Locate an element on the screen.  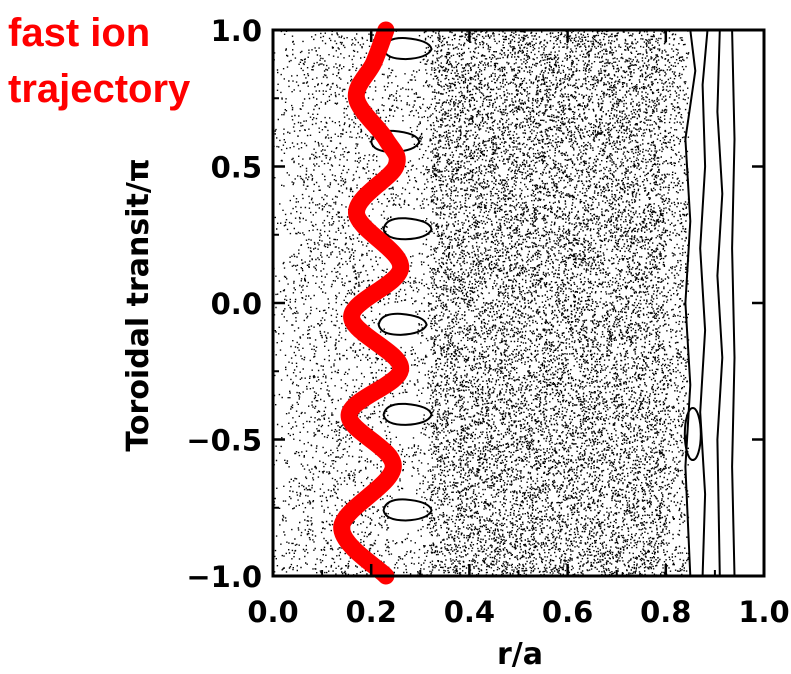
x-tick-label: 0.8 is located at coordinates (665, 612).